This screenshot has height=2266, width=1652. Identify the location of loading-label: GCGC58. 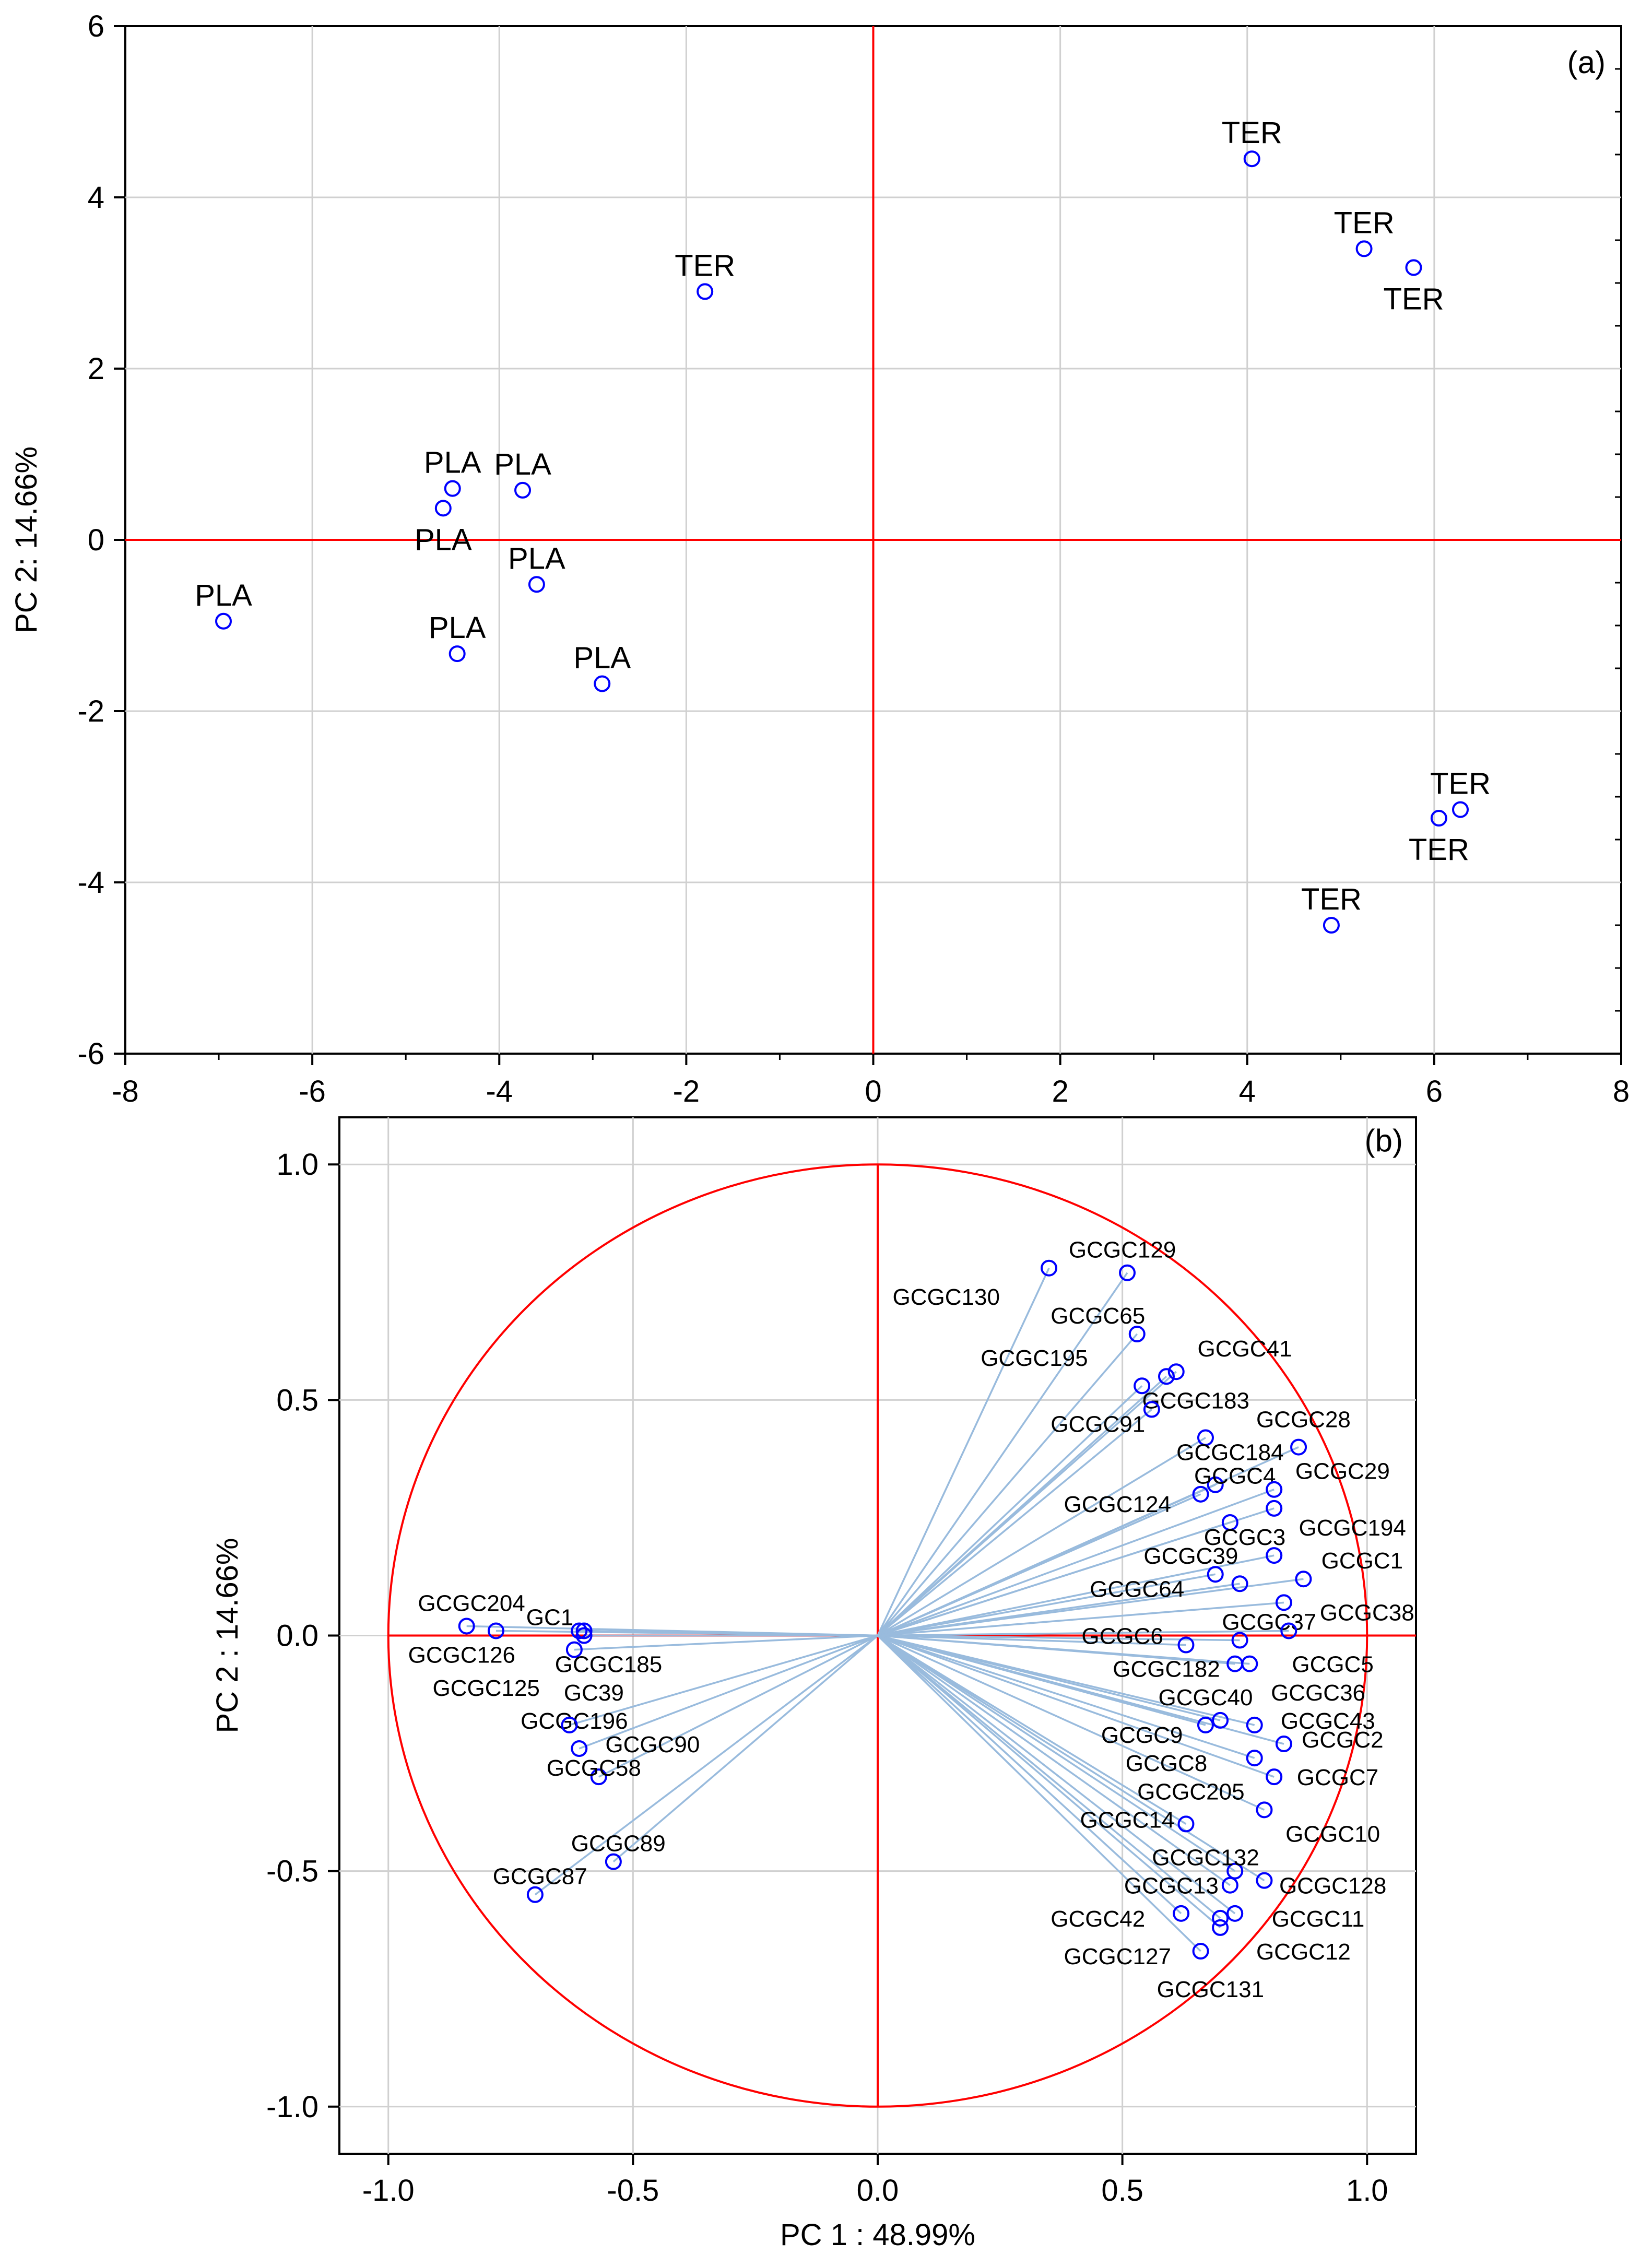
(594, 1768).